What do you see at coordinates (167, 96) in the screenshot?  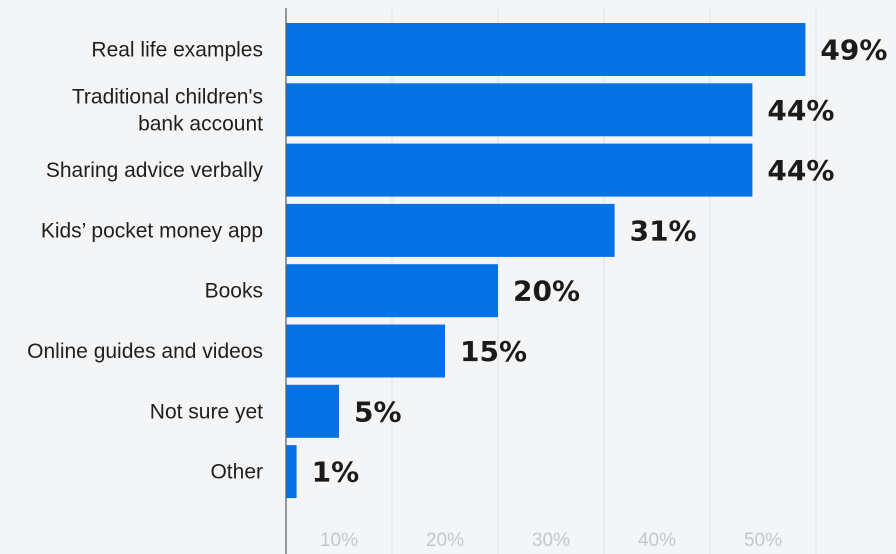 I see `category-label-line: Traditional children's` at bounding box center [167, 96].